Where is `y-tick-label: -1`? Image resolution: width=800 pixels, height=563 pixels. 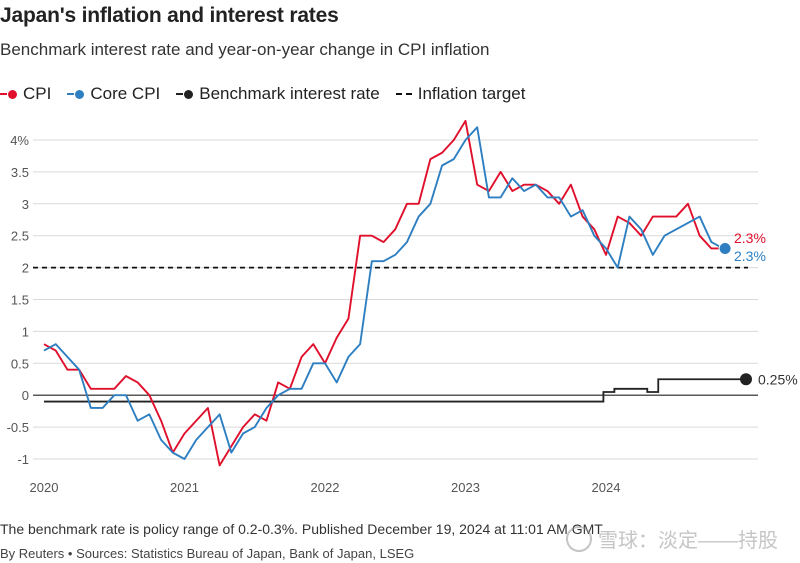
y-tick-label: -1 is located at coordinates (23, 459).